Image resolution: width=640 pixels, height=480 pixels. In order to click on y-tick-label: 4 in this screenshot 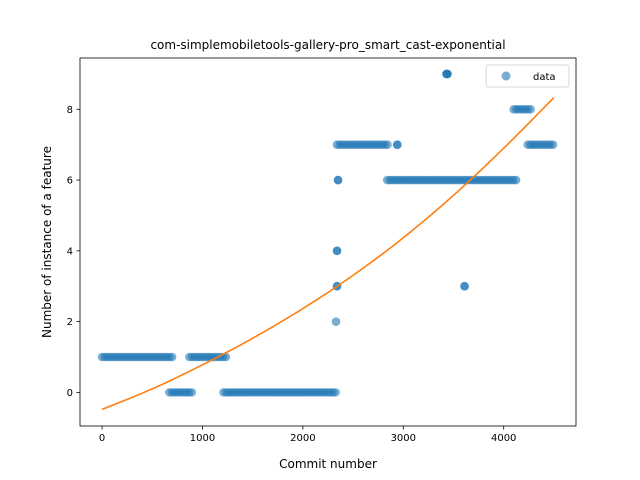, I will do `click(70, 251)`.